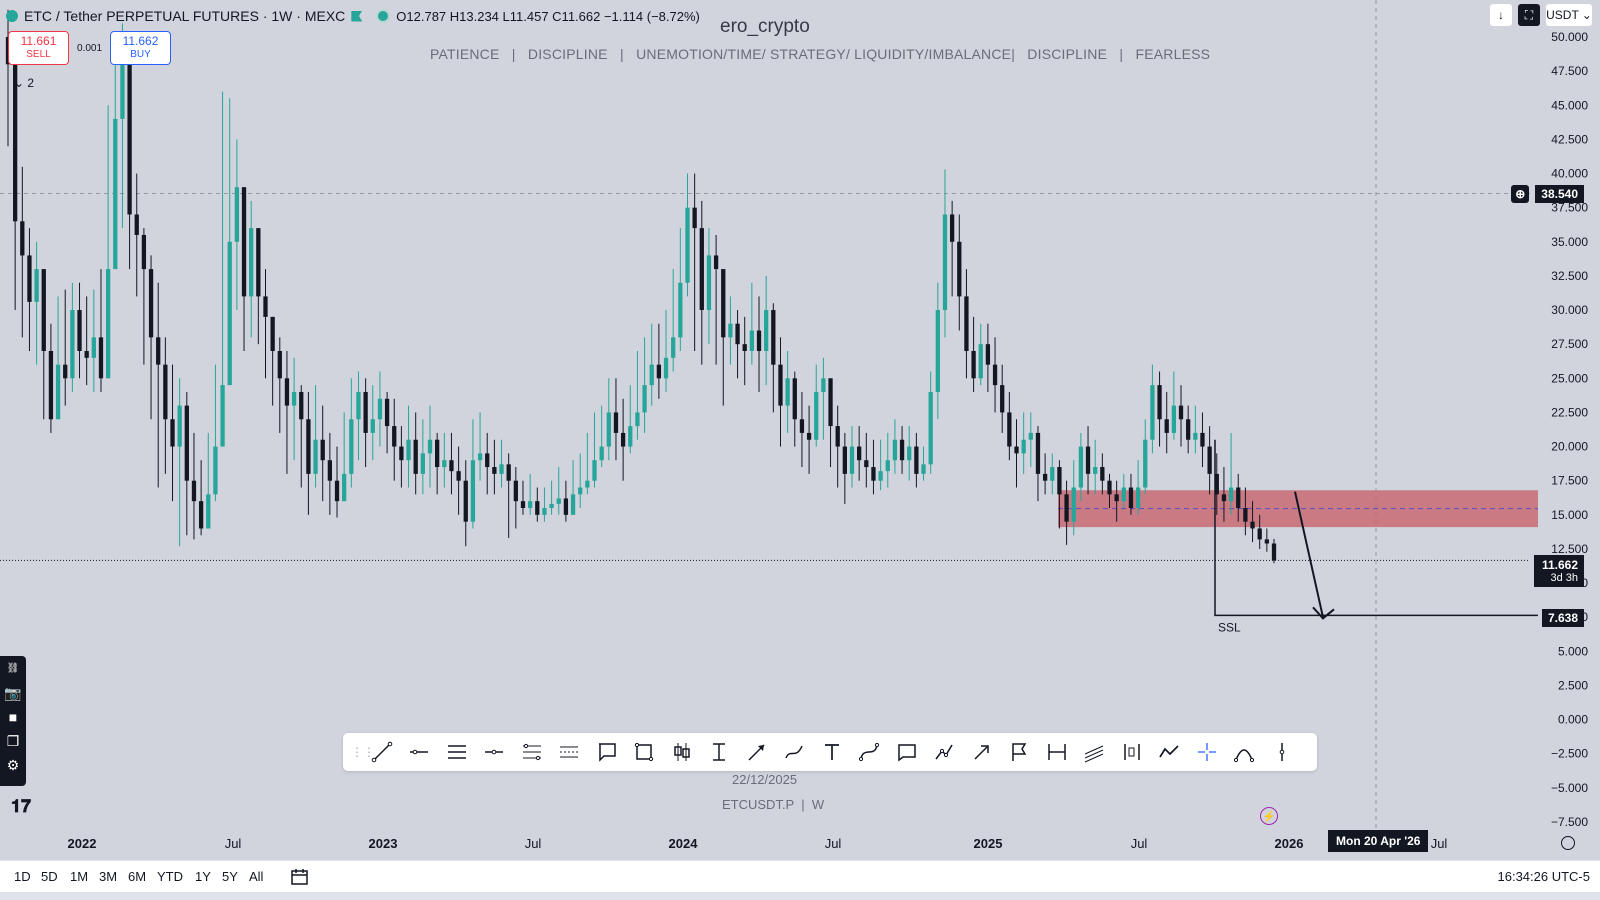  I want to click on buy-button: 11.662 BUY, so click(140, 48).